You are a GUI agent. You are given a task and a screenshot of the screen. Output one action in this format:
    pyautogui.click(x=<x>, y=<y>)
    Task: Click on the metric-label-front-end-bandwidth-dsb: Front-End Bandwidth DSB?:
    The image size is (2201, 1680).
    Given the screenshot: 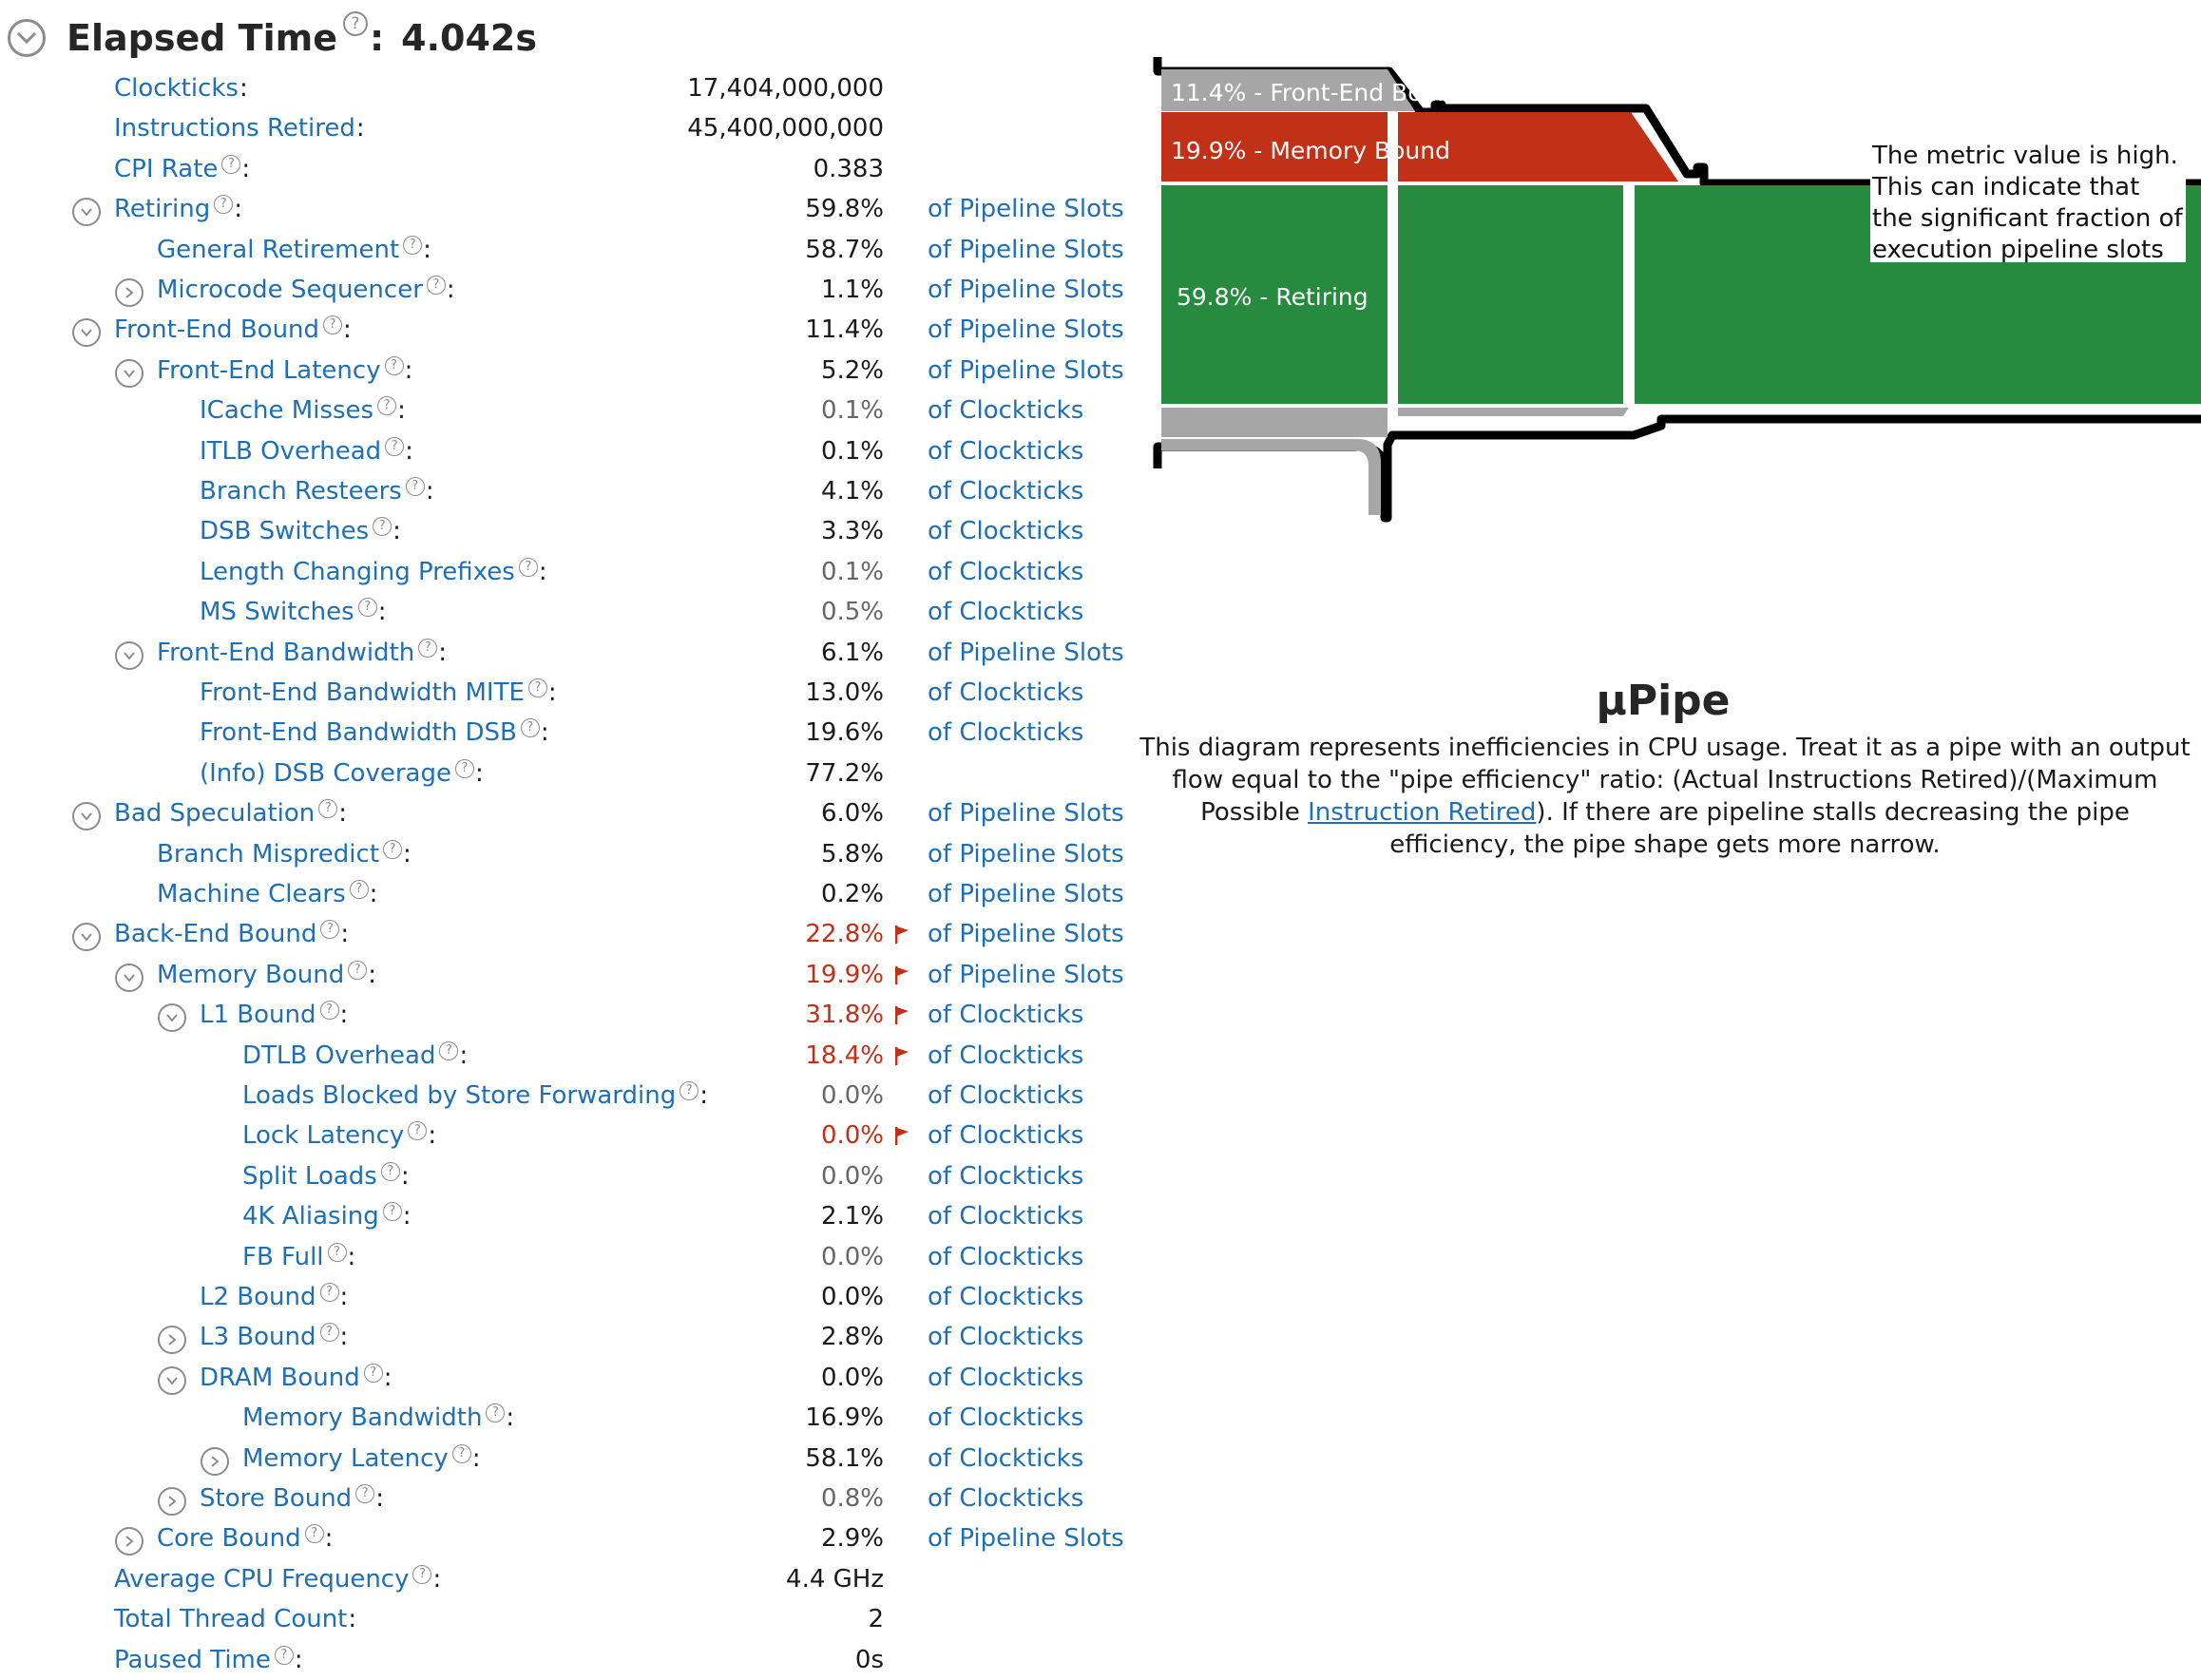 What is the action you would take?
    pyautogui.click(x=374, y=733)
    